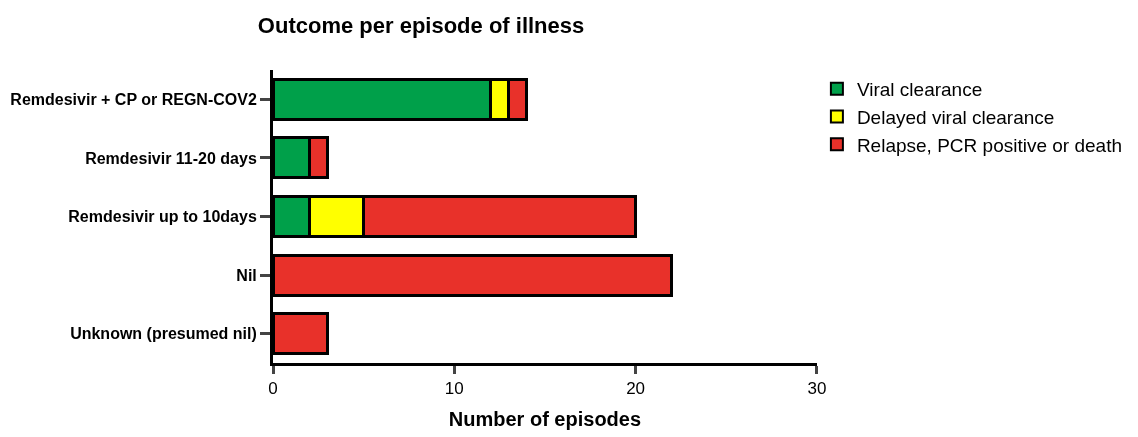  Describe the element at coordinates (171, 158) in the screenshot. I see `y-tick-label: Remdesivir 11-20 days` at that location.